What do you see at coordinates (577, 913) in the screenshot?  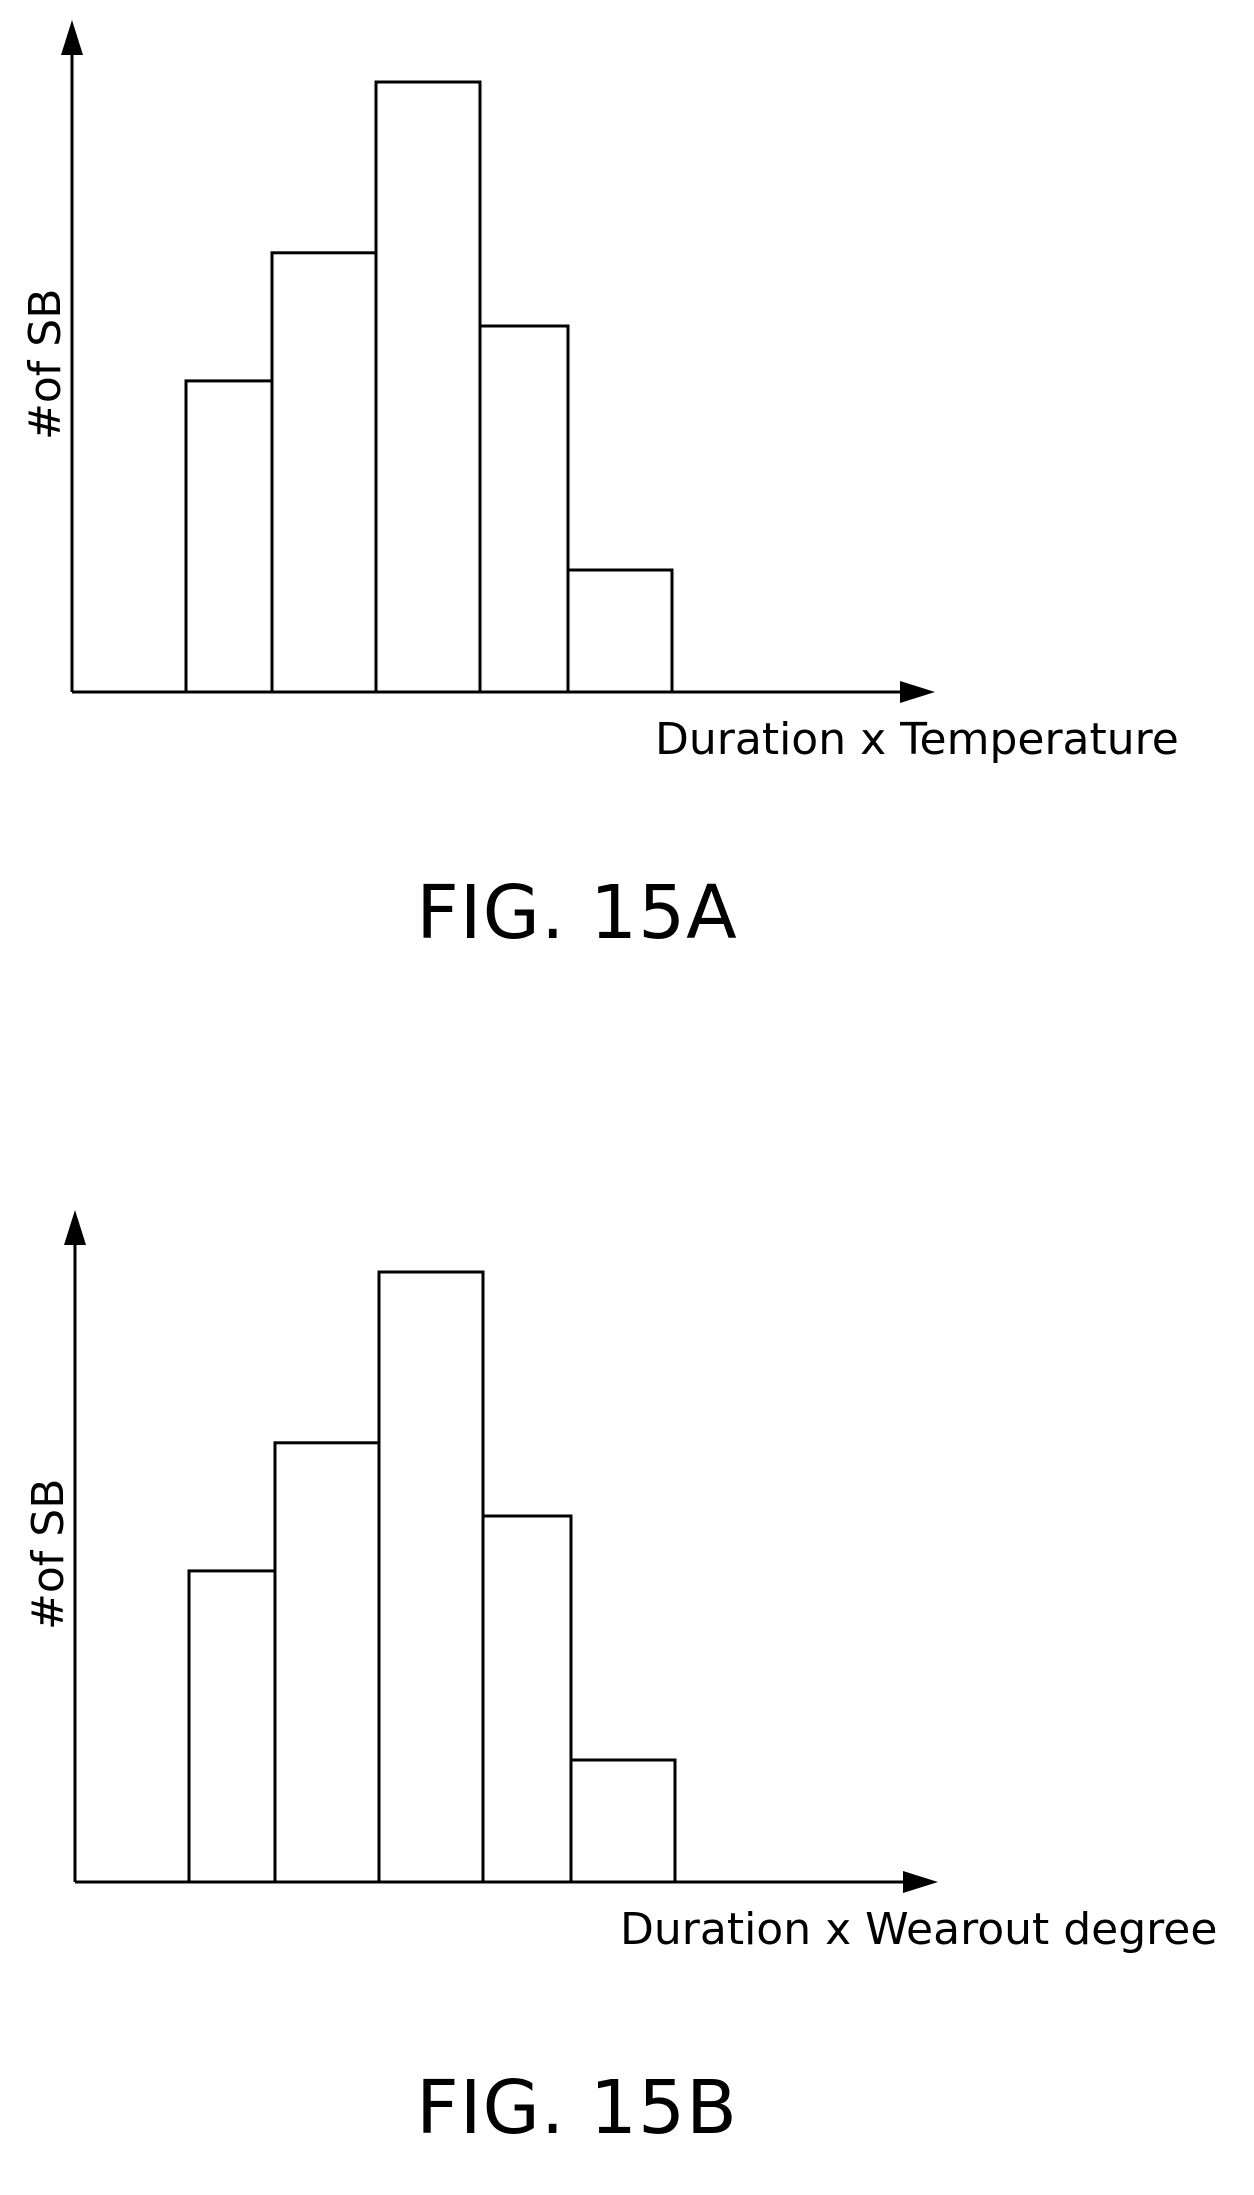 I see `figure-caption: FIG. 15A` at bounding box center [577, 913].